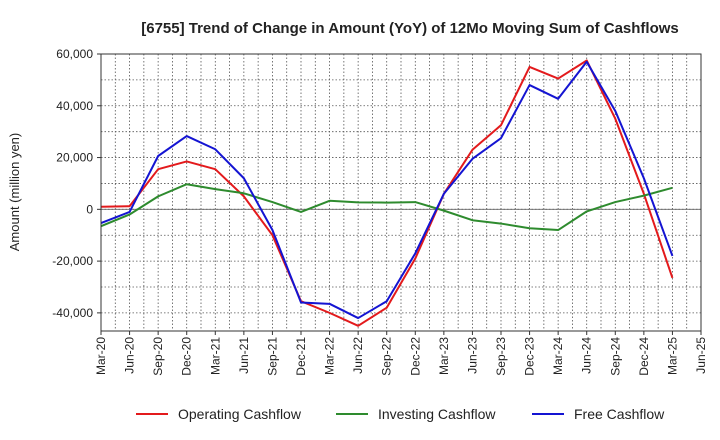 The image size is (720, 440). Describe the element at coordinates (437, 414) in the screenshot. I see `legend-label-investing-cashflow: Investing Cashflow` at that location.